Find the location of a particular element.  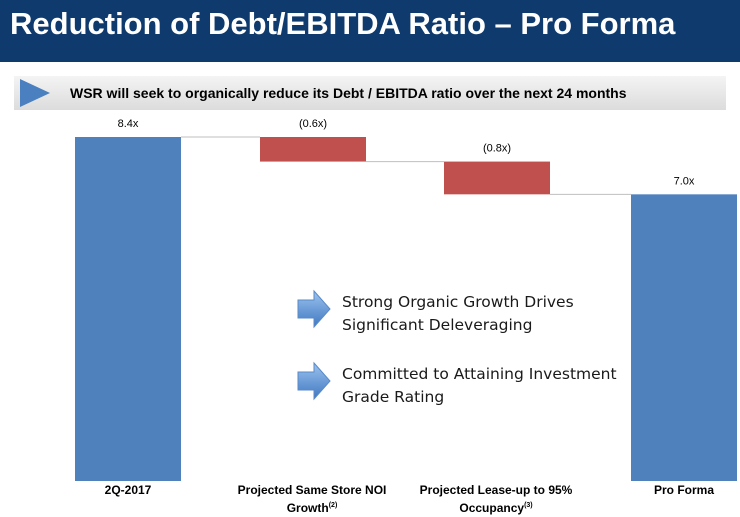

category-label-text: Pro Forma is located at coordinates (683, 490).